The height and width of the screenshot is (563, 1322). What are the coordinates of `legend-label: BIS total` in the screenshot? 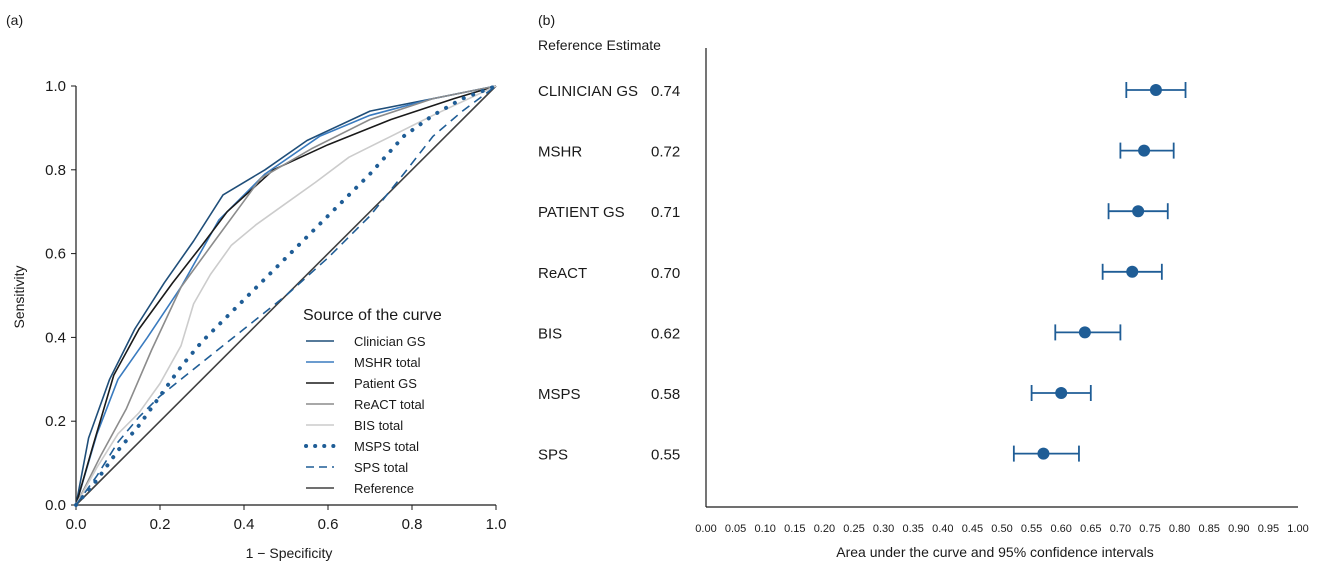 It's located at (378, 425).